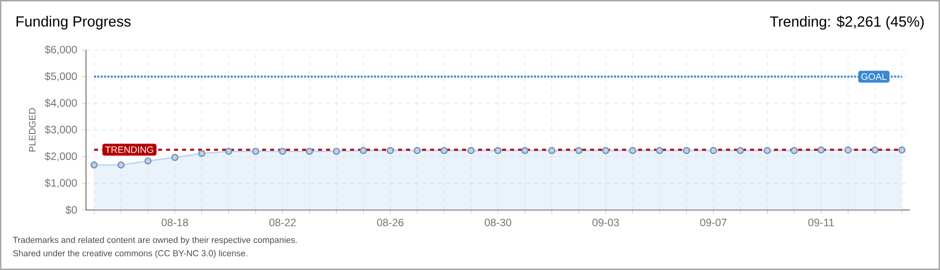  What do you see at coordinates (605, 222) in the screenshot?
I see `x-tick-label: 09-03` at bounding box center [605, 222].